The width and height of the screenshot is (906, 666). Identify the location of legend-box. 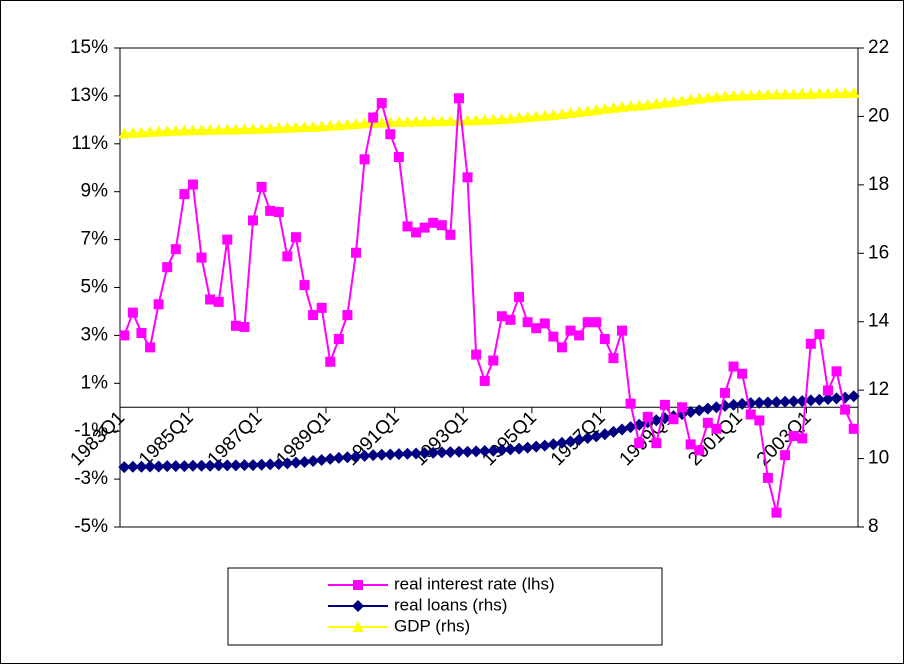
(445, 606).